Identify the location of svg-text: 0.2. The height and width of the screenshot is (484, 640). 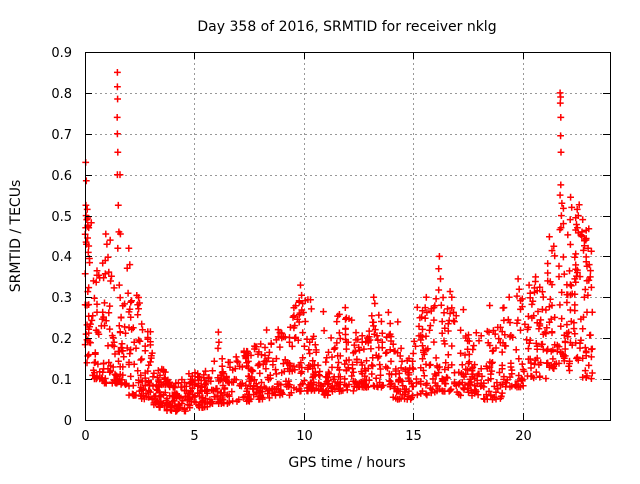
(61, 339).